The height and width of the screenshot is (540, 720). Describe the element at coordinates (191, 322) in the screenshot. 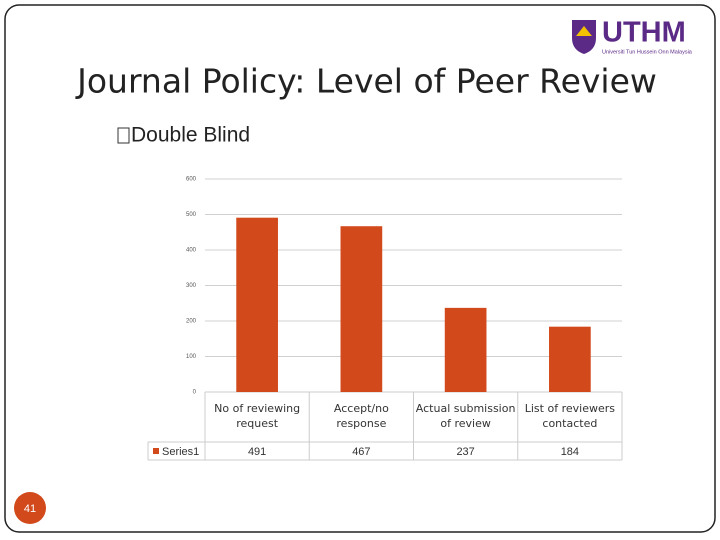

I see `y-tick-label: 200` at that location.